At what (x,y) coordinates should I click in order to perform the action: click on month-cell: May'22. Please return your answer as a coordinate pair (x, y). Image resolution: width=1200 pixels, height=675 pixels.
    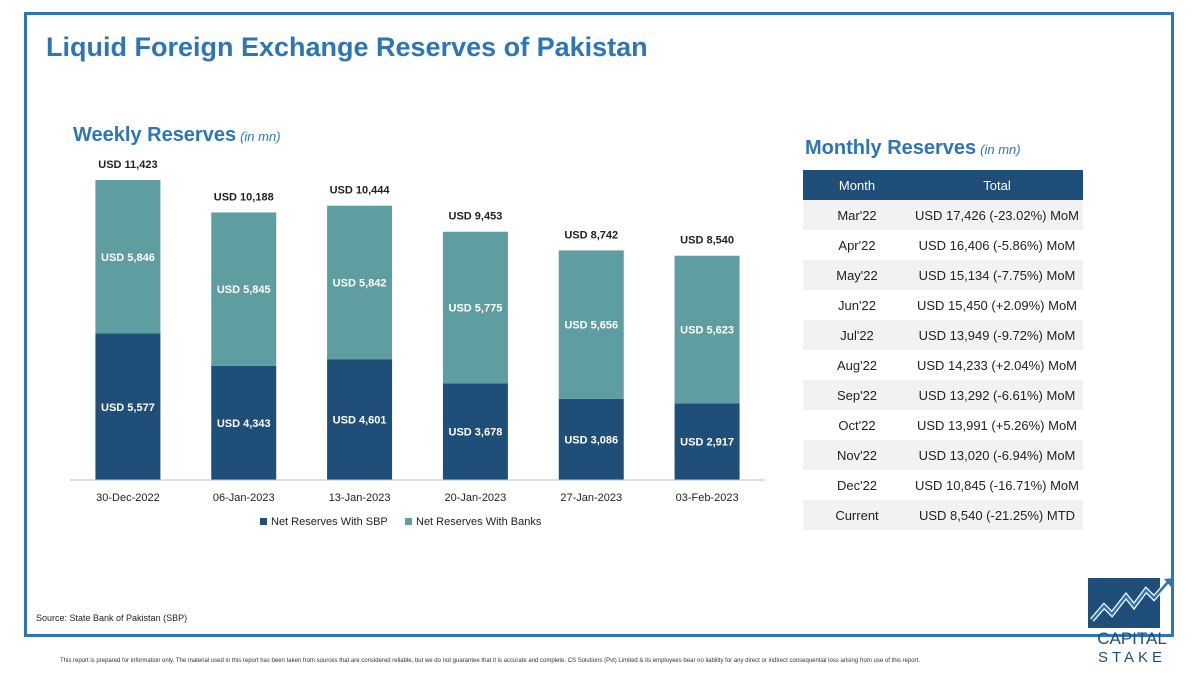
    Looking at the image, I should click on (857, 275).